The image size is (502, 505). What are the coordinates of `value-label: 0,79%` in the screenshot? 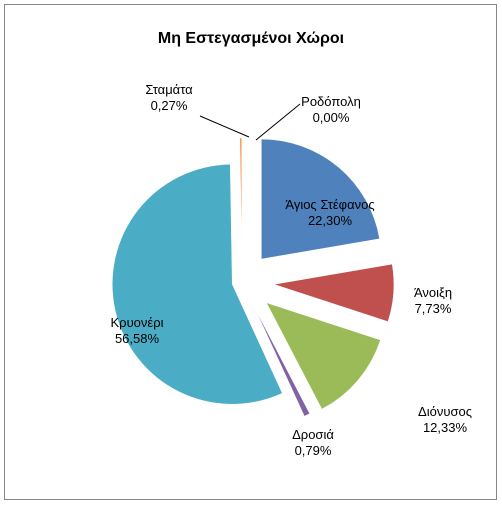 It's located at (313, 450).